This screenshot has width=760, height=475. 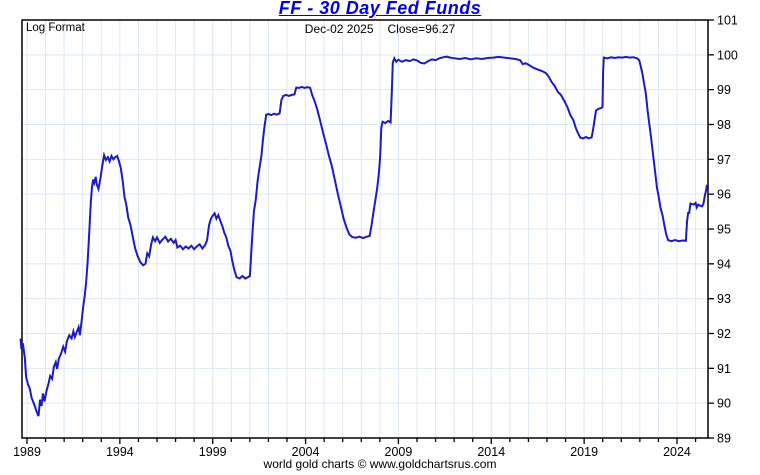 I want to click on y-axis-label: 96, so click(x=724, y=195).